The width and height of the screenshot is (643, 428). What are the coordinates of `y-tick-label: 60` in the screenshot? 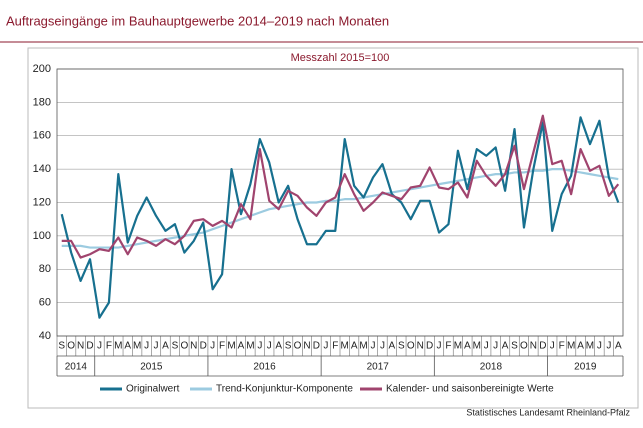 It's located at (45, 303).